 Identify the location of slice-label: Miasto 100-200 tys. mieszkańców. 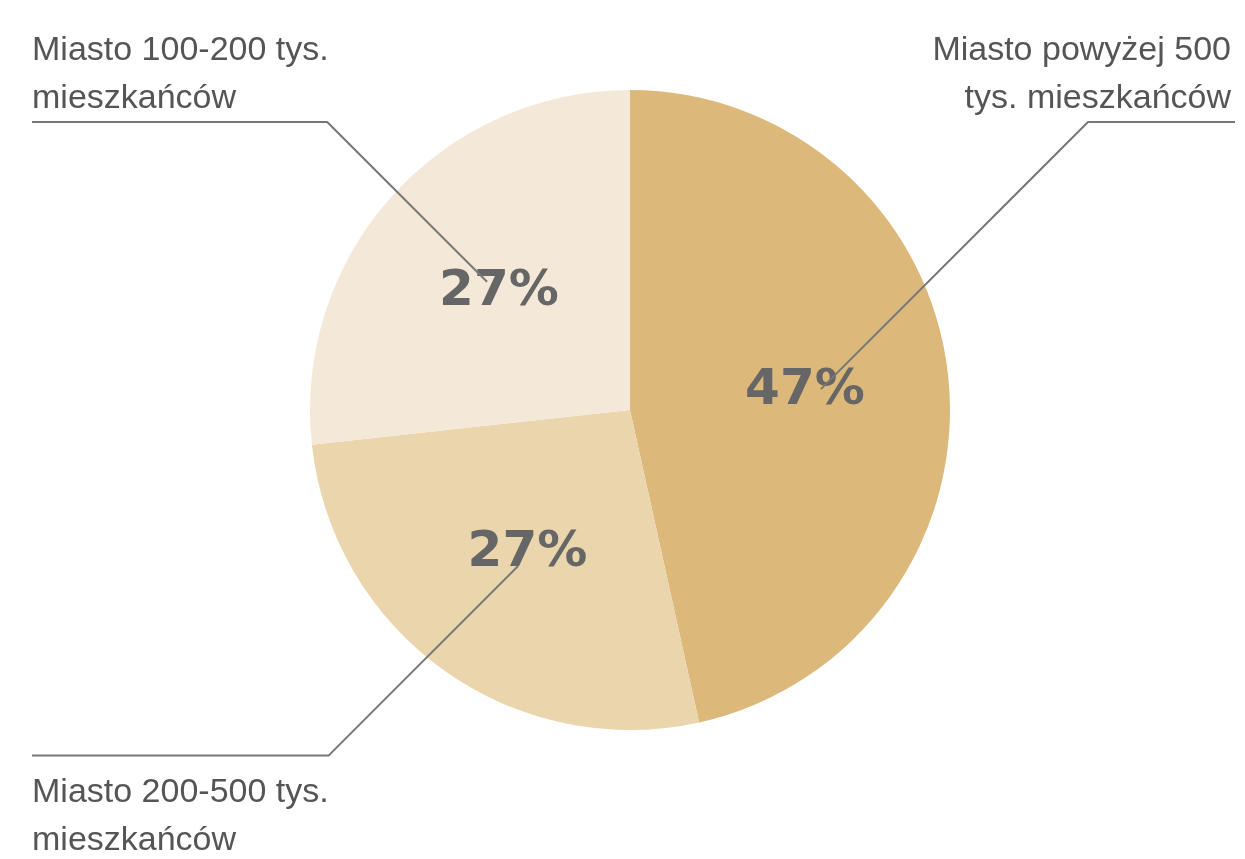
(180, 72).